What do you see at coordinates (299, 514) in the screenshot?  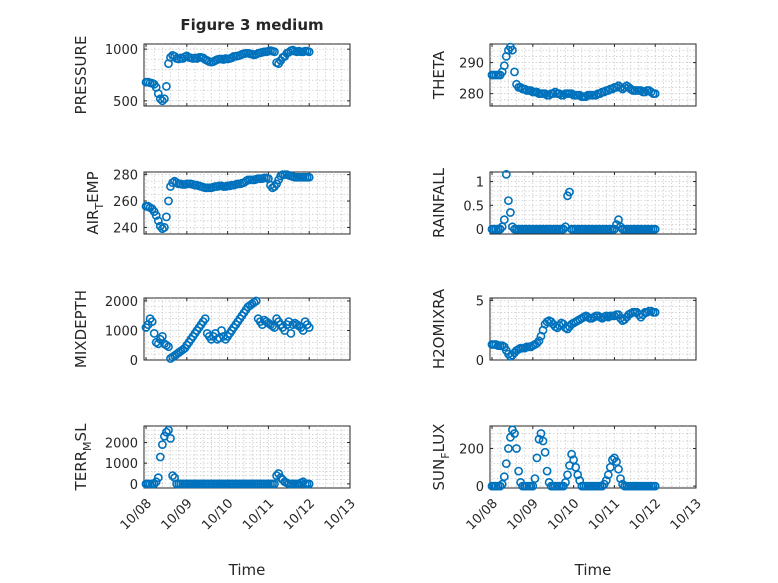 I see `x-tick-label: 10/12` at bounding box center [299, 514].